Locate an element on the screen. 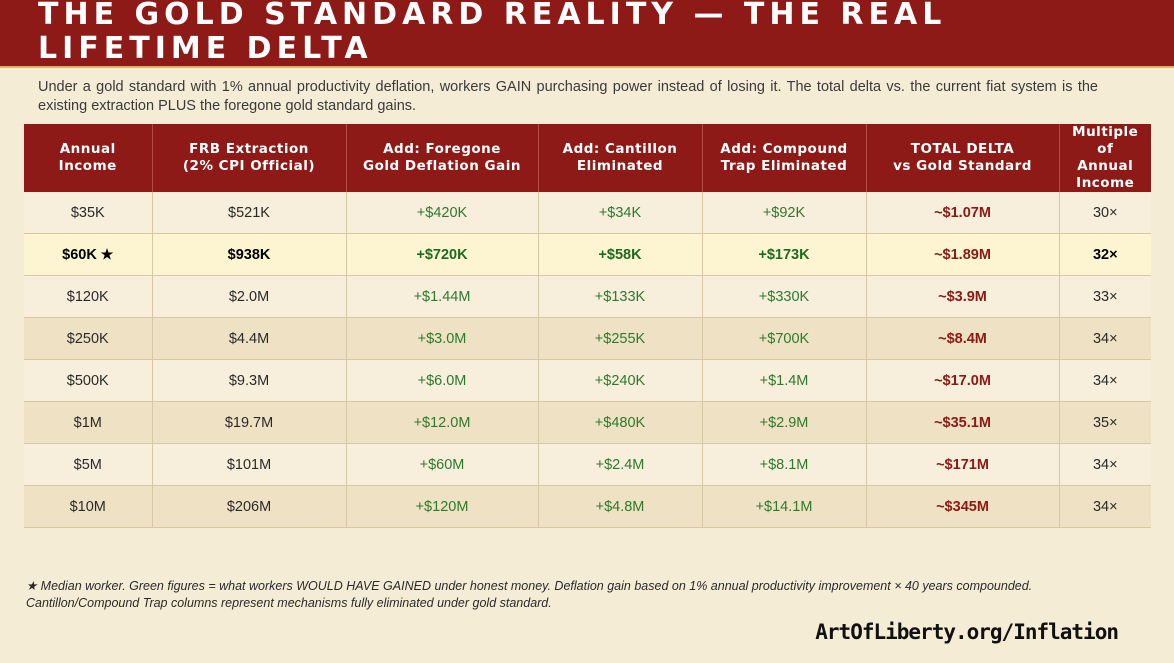 The image size is (1174, 663). cell-frb: $938K is located at coordinates (249, 254).